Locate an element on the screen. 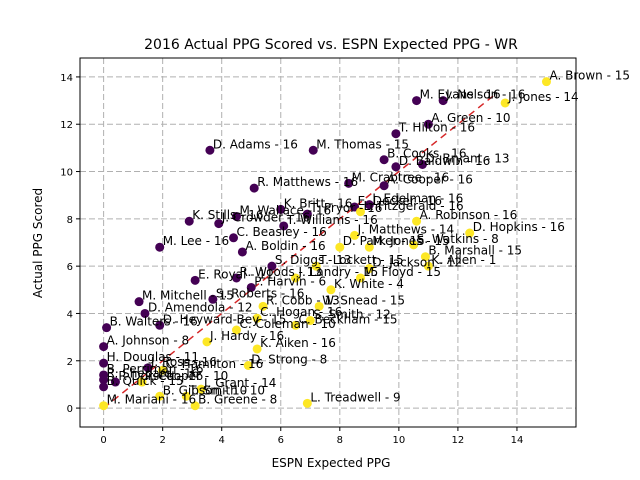  data-point-label: D. Amendola - 12 is located at coordinates (200, 307).